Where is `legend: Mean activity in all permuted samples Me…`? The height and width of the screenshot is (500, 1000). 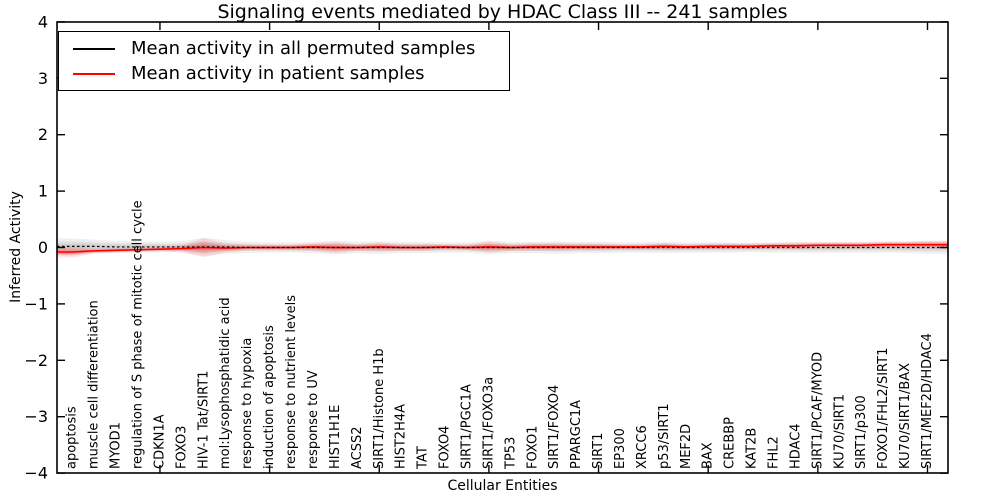
legend: Mean activity in all permuted samples Me… is located at coordinates (284, 61).